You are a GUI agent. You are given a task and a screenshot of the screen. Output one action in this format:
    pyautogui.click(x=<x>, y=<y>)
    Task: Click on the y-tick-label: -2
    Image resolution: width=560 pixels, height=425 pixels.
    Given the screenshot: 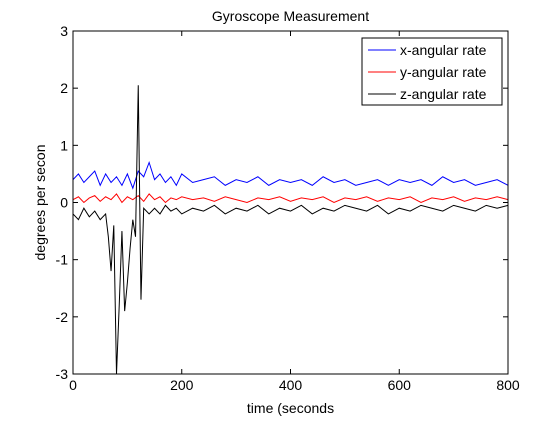 What is the action you would take?
    pyautogui.click(x=62, y=317)
    